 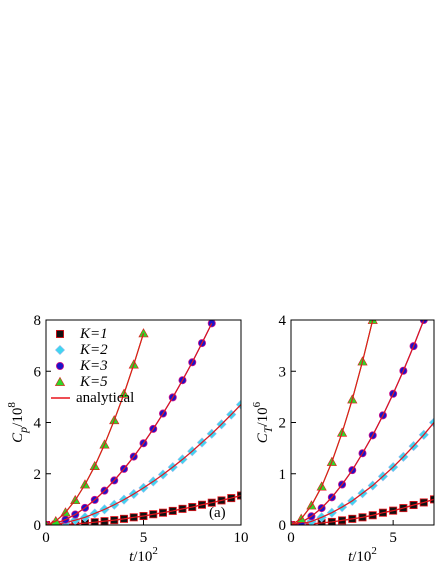 What do you see at coordinates (38, 321) in the screenshot?
I see `y-tick-label: 8` at bounding box center [38, 321].